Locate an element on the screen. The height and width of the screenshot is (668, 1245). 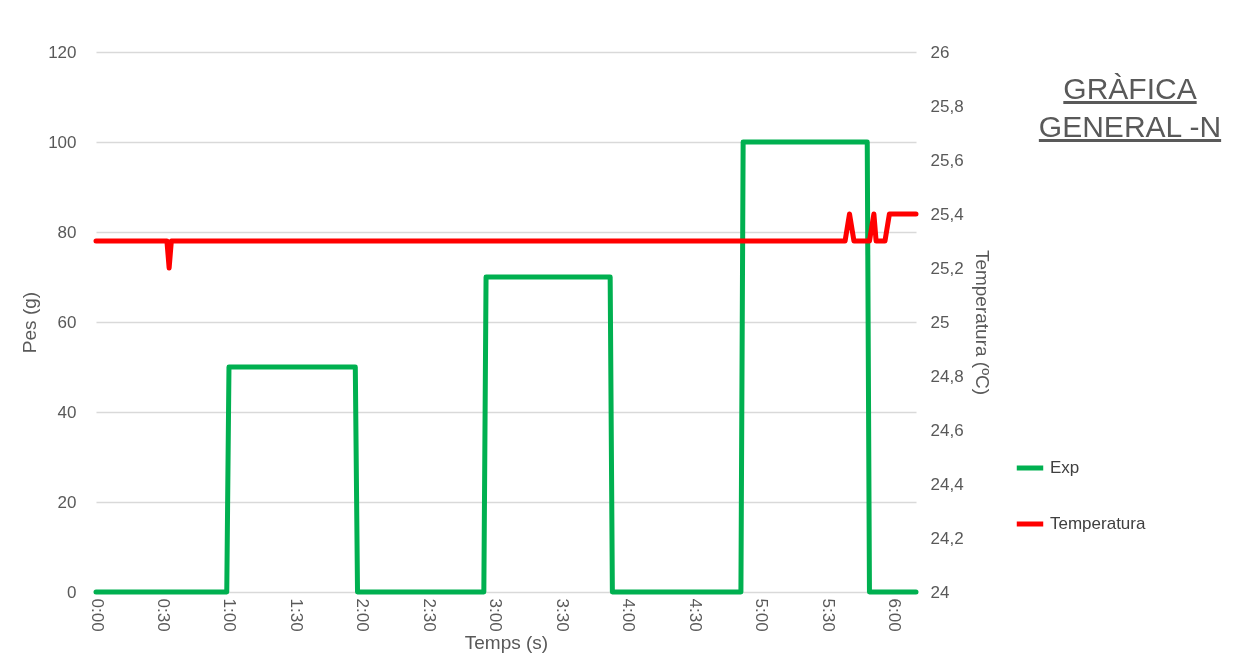
legend-label: Temperatura is located at coordinates (1098, 523).